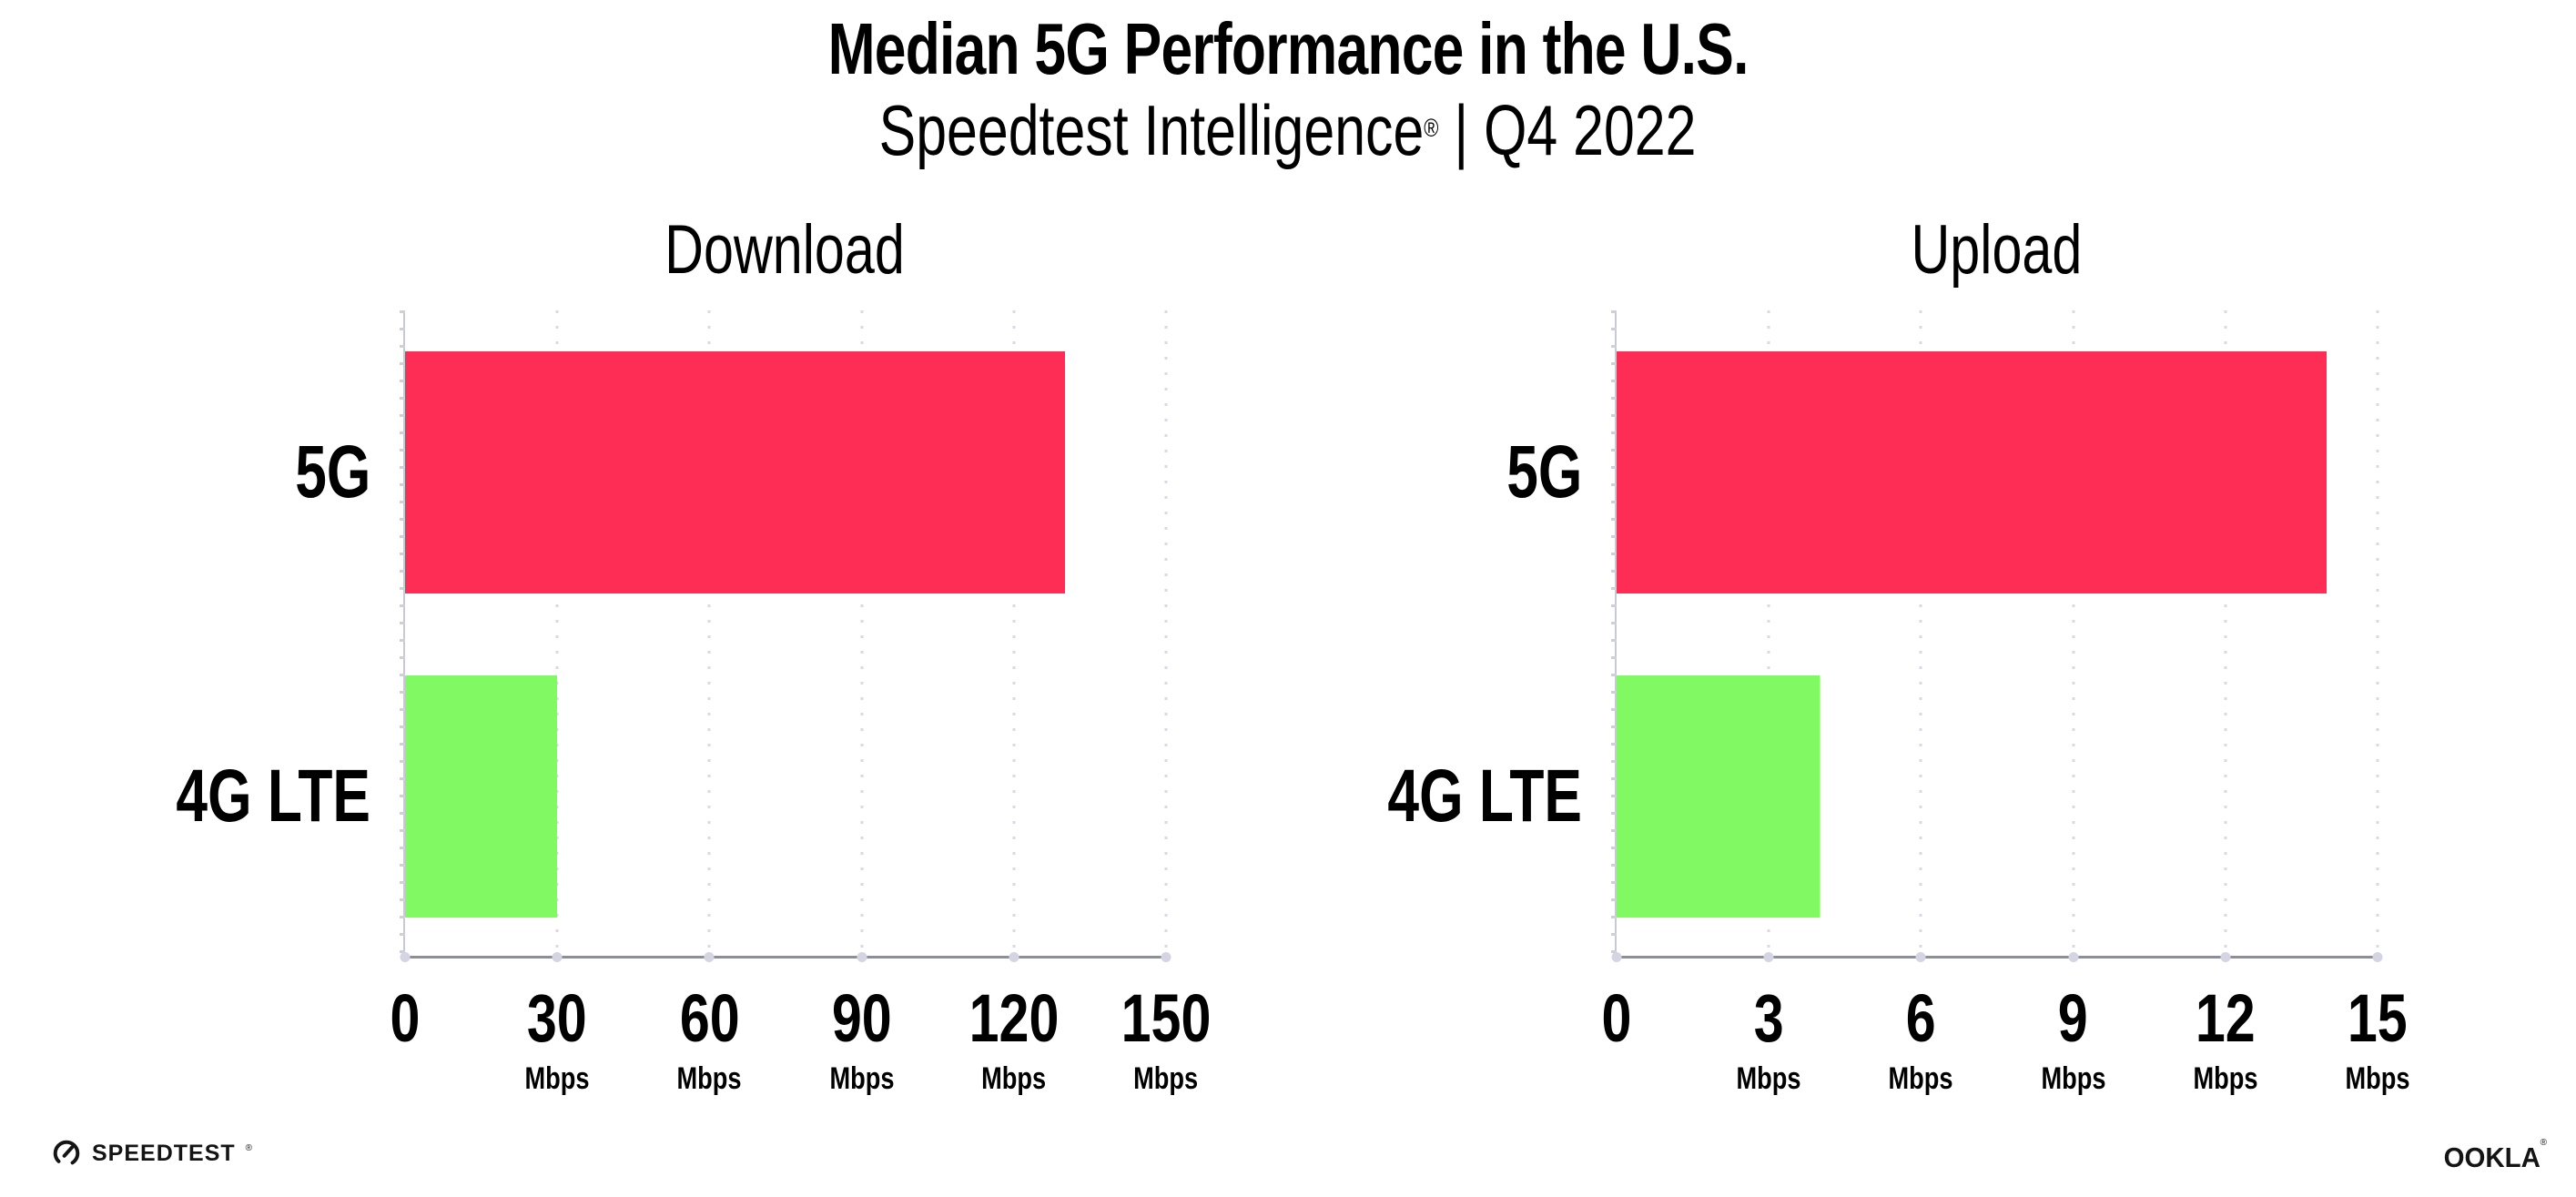 The width and height of the screenshot is (2576, 1197). Describe the element at coordinates (1567, 130) in the screenshot. I see `subtitle-period: | Q4 2022` at that location.